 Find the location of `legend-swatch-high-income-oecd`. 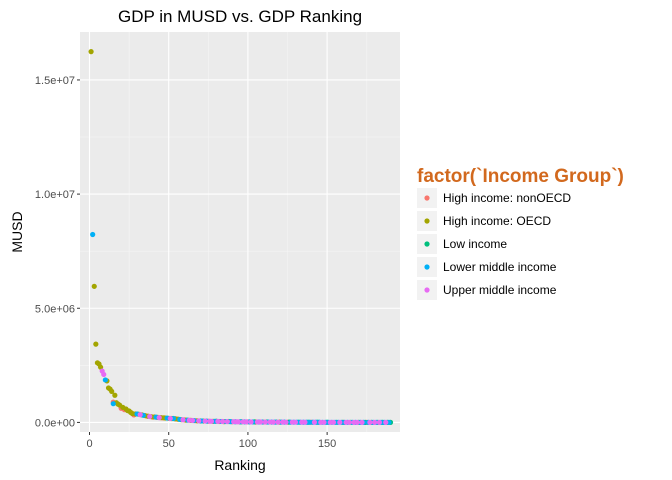

legend-swatch-high-income-oecd is located at coordinates (427, 221).